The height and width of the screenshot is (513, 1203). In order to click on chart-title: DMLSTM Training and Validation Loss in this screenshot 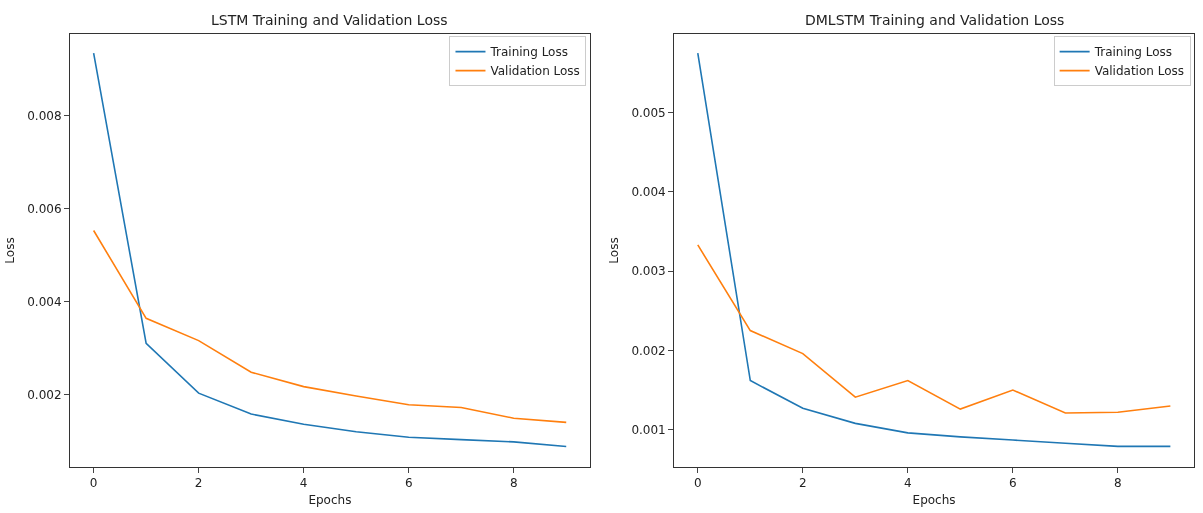, I will do `click(935, 20)`.